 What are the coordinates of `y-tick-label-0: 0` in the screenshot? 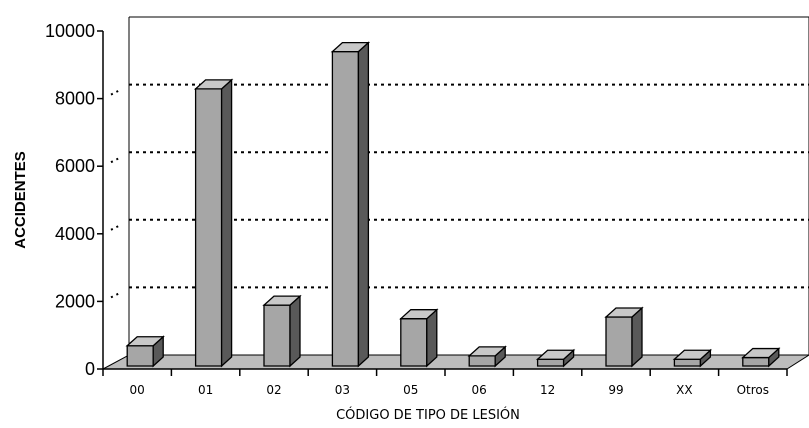 It's located at (90, 369).